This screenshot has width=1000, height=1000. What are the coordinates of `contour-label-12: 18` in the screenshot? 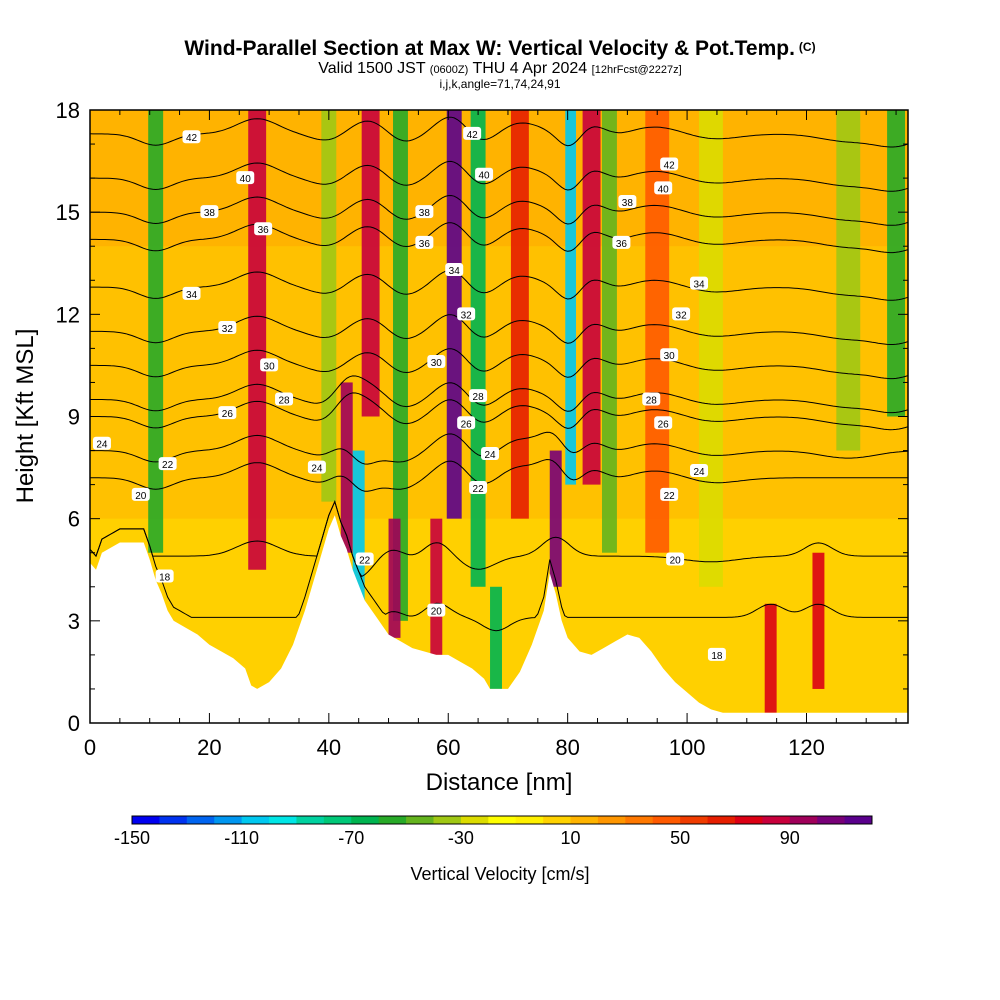 It's located at (165, 578).